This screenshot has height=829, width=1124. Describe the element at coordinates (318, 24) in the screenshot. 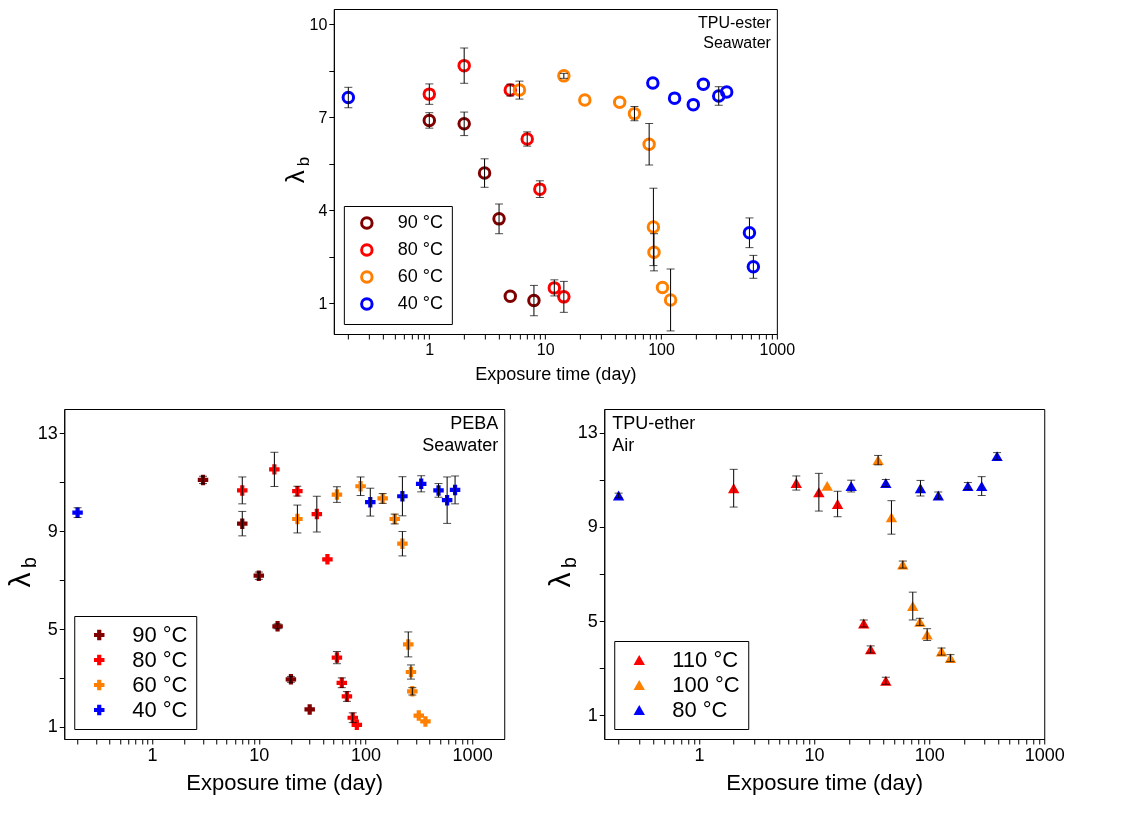

I see `y-tick-label: 10` at that location.